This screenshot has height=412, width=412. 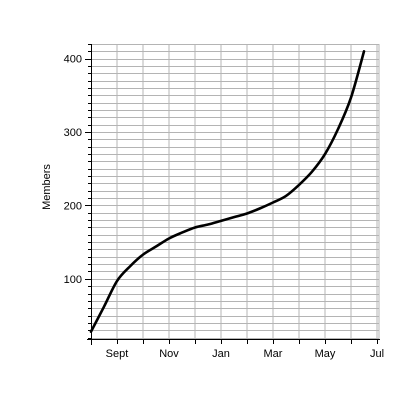 What do you see at coordinates (73, 133) in the screenshot?
I see `y-tick-label: 300` at bounding box center [73, 133].